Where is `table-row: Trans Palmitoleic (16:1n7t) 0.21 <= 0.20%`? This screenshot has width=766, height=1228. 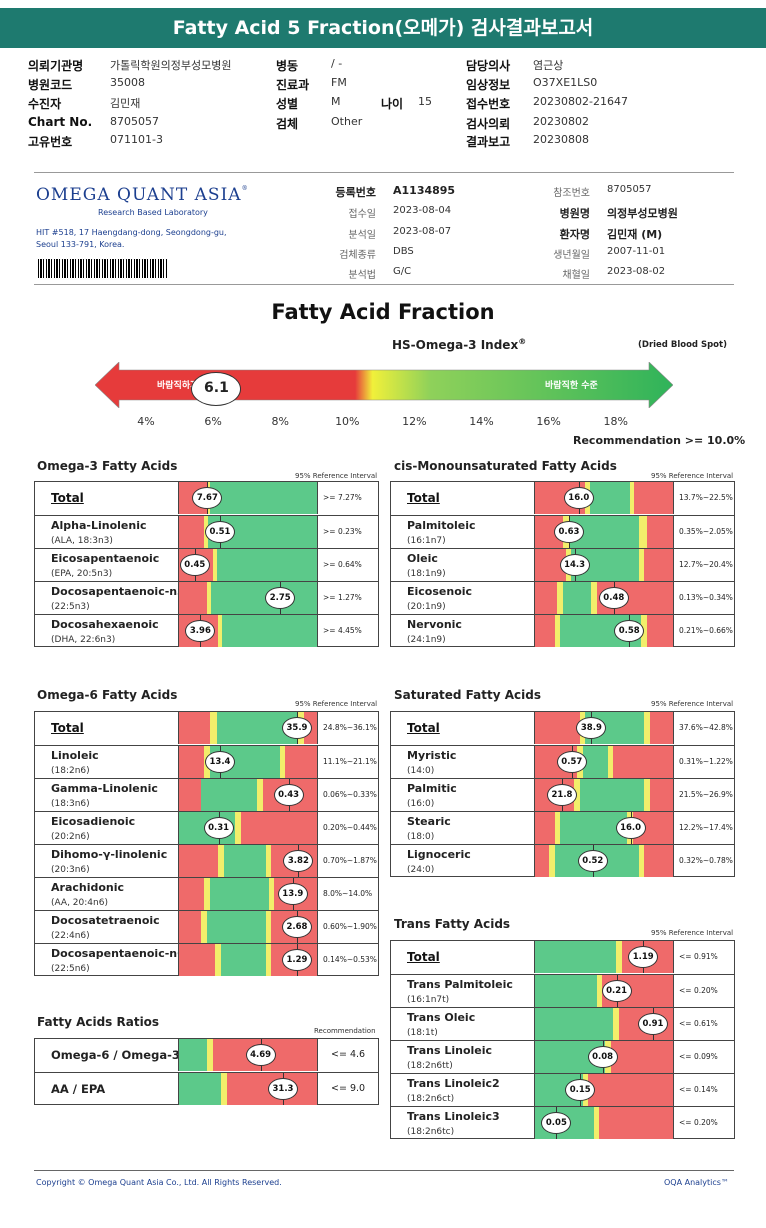 table-row: Trans Palmitoleic (16:1n7t) 0.21 <= 0.20% is located at coordinates (562, 990).